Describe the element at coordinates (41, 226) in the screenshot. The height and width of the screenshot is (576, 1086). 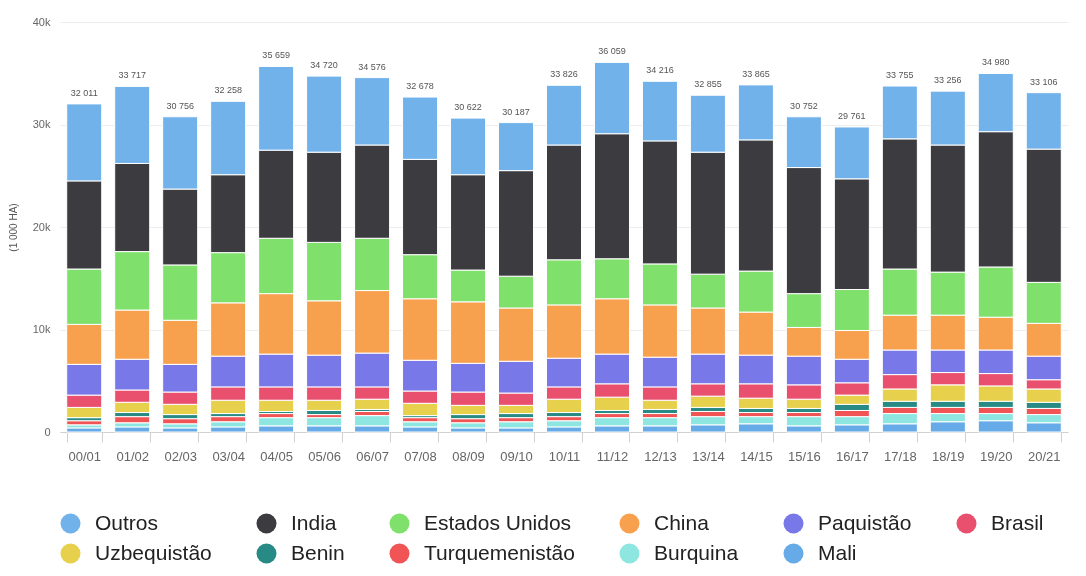
I see `y-tick-label: 20k` at that location.